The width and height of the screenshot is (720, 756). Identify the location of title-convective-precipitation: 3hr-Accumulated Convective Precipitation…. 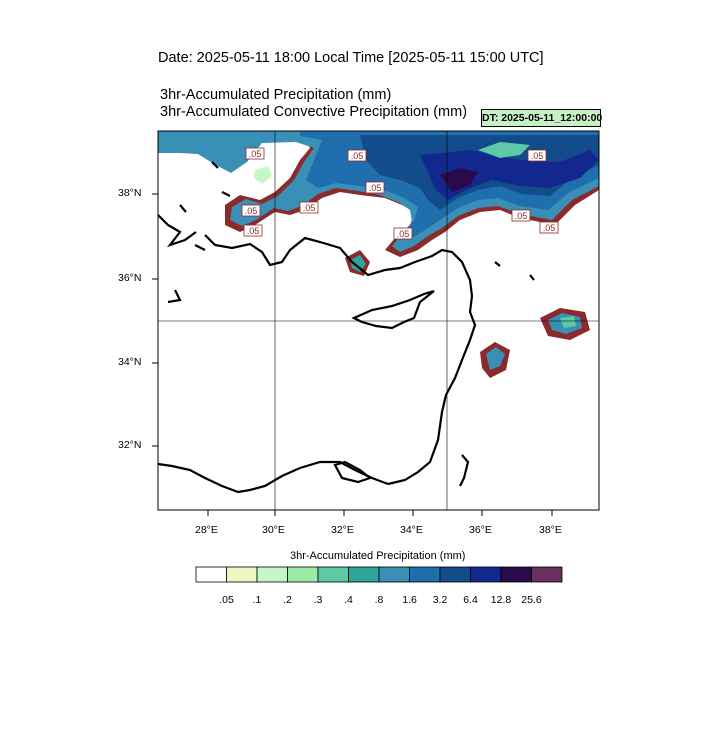
(314, 112).